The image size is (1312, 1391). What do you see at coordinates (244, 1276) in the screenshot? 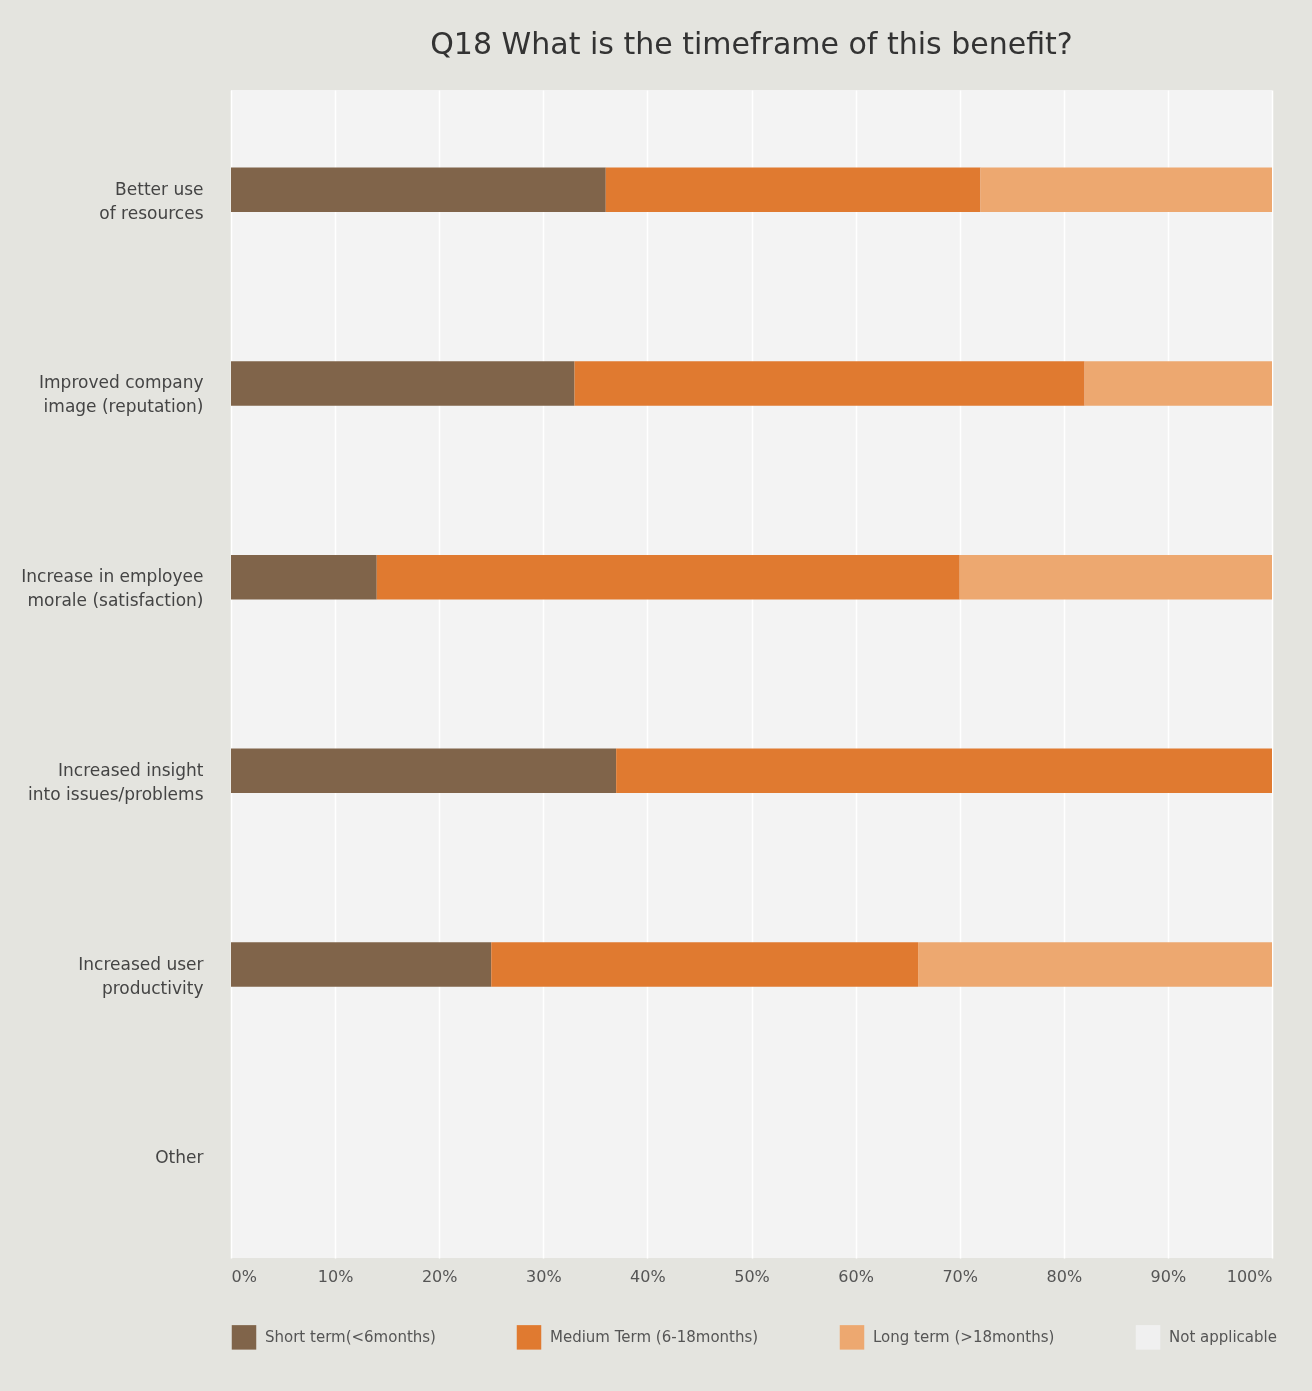
I see `x-tick-label: 0%` at bounding box center [244, 1276].